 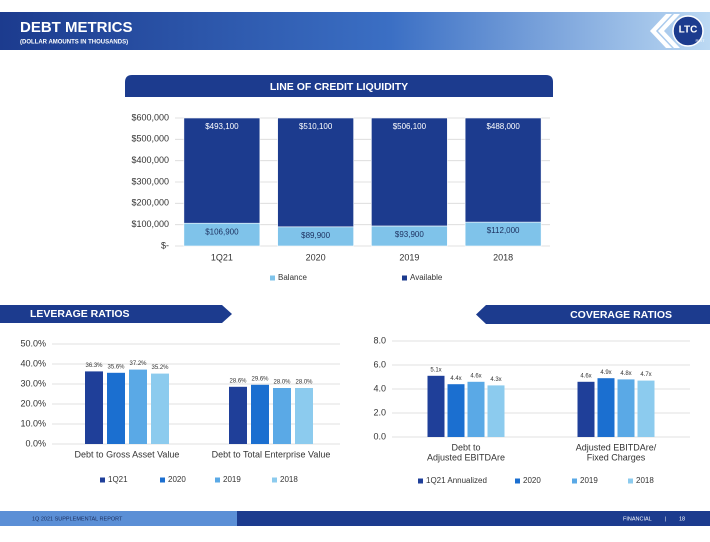 What do you see at coordinates (473, 518) in the screenshot?
I see `footer-right` at bounding box center [473, 518].